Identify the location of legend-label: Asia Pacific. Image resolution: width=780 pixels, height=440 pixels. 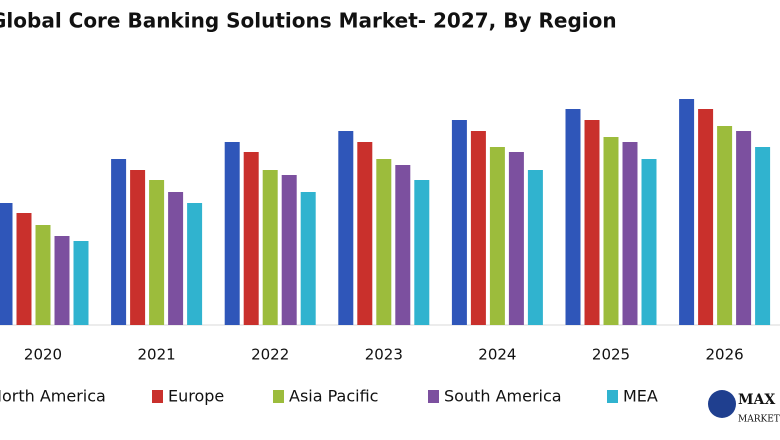
(333, 396).